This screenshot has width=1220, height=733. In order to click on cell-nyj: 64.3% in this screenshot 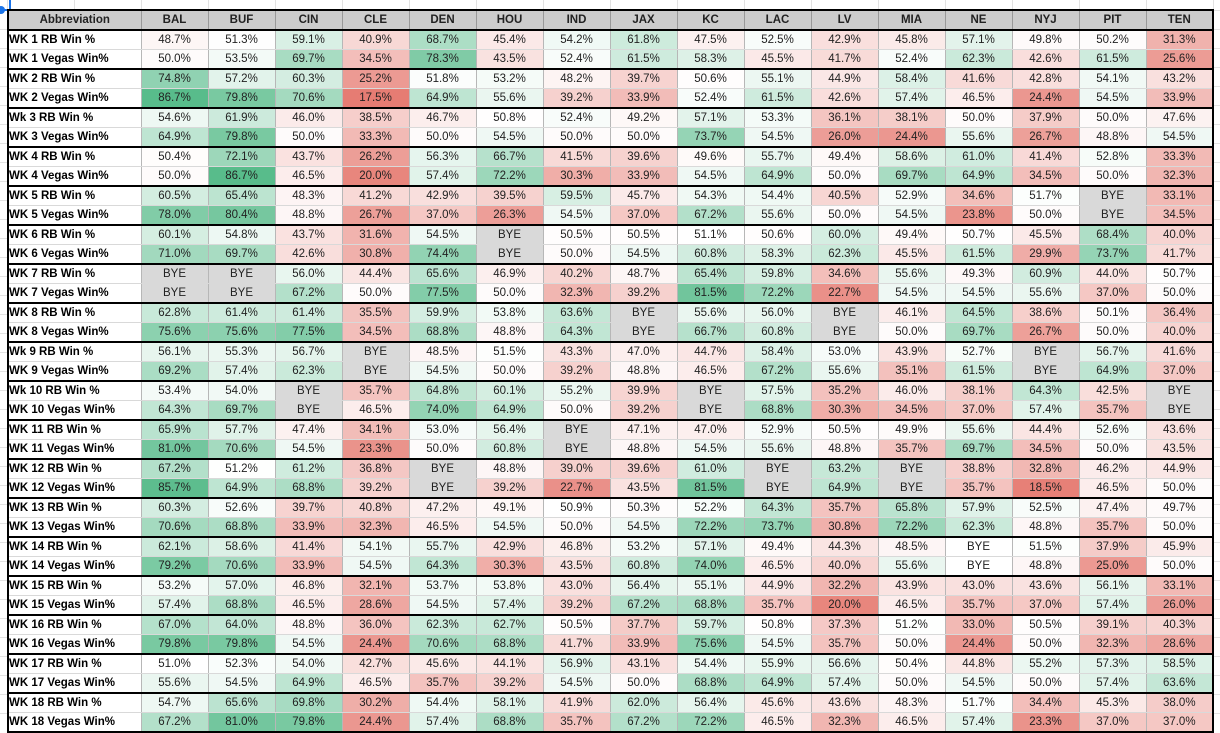, I will do `click(1046, 391)`.